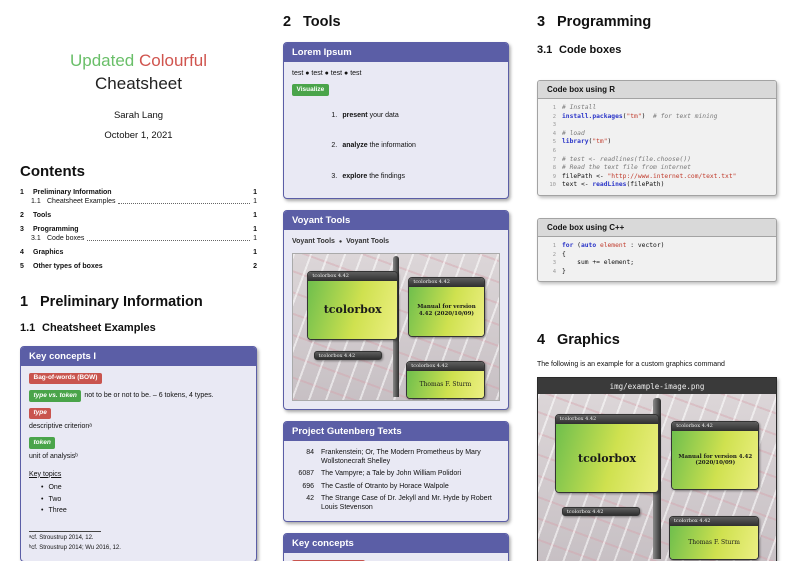  Describe the element at coordinates (255, 266) in the screenshot. I see `toc-page: 2` at that location.